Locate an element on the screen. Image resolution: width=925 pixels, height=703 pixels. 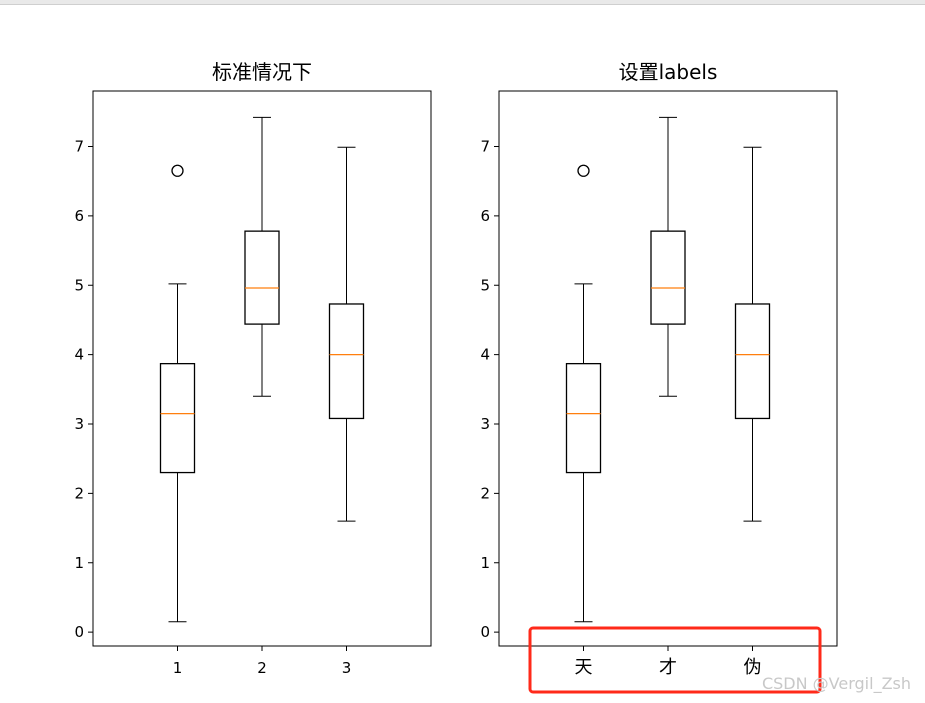
watermark: CSDN @Vergil_Zsh is located at coordinates (836, 683).